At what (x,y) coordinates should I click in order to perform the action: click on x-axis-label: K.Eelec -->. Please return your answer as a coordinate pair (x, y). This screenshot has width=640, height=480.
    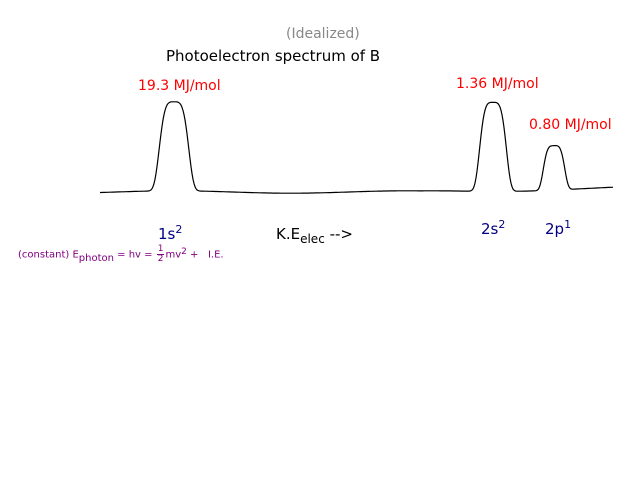
    Looking at the image, I should click on (314, 235).